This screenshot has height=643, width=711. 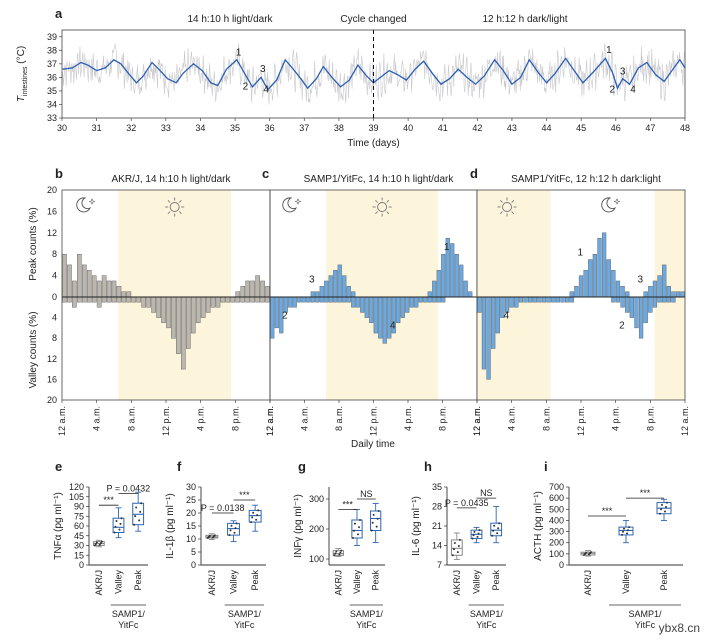 I want to click on daily-time-label: Daily time, so click(x=373, y=444).